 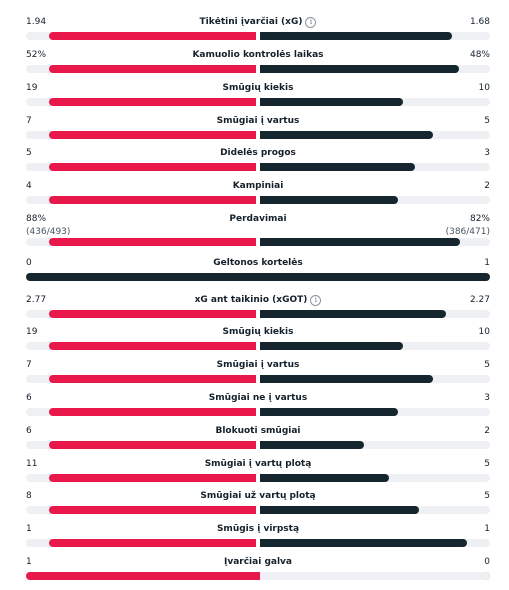 I want to click on stat-title: Smūgiai ne į vartus, so click(x=258, y=398).